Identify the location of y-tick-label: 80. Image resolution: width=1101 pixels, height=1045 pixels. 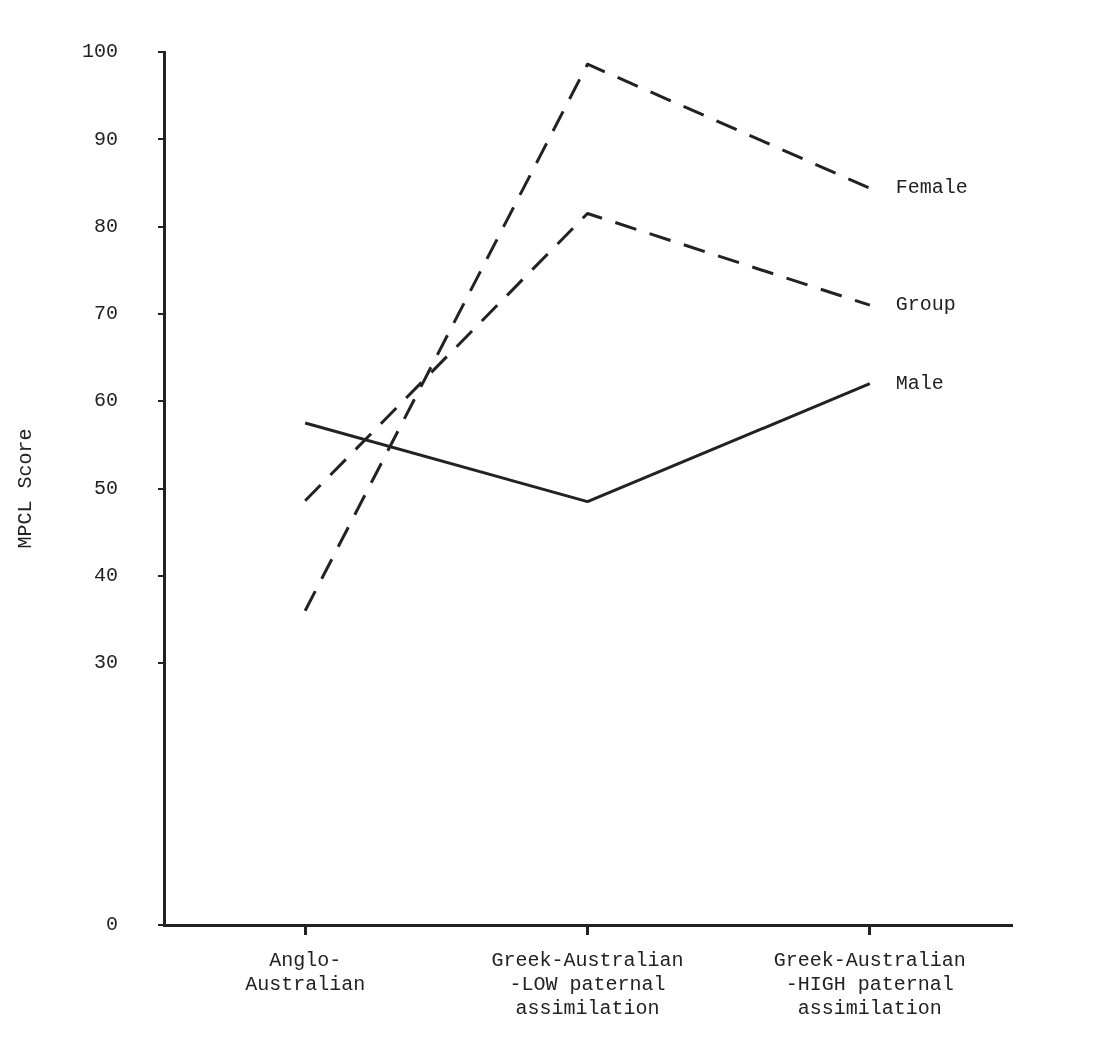
(106, 226).